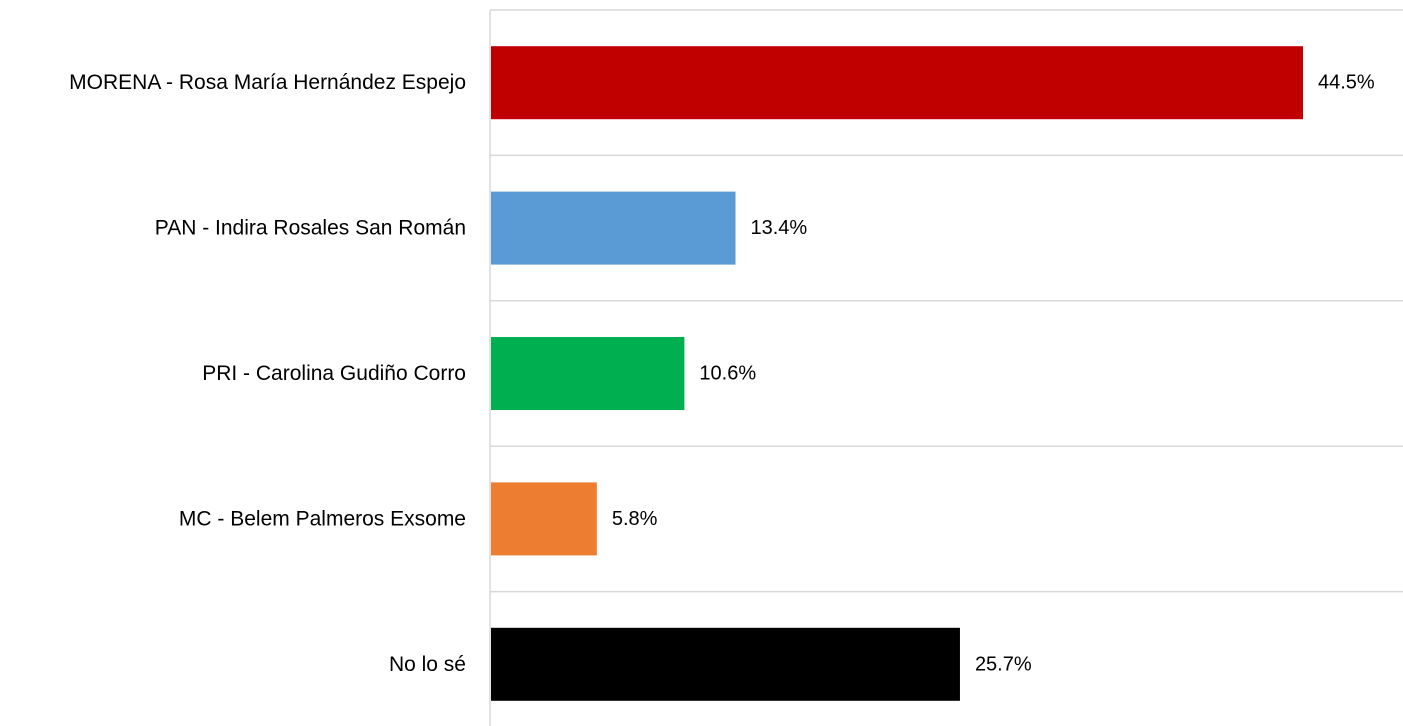  Describe the element at coordinates (779, 228) in the screenshot. I see `data-label: 13.4%` at that location.